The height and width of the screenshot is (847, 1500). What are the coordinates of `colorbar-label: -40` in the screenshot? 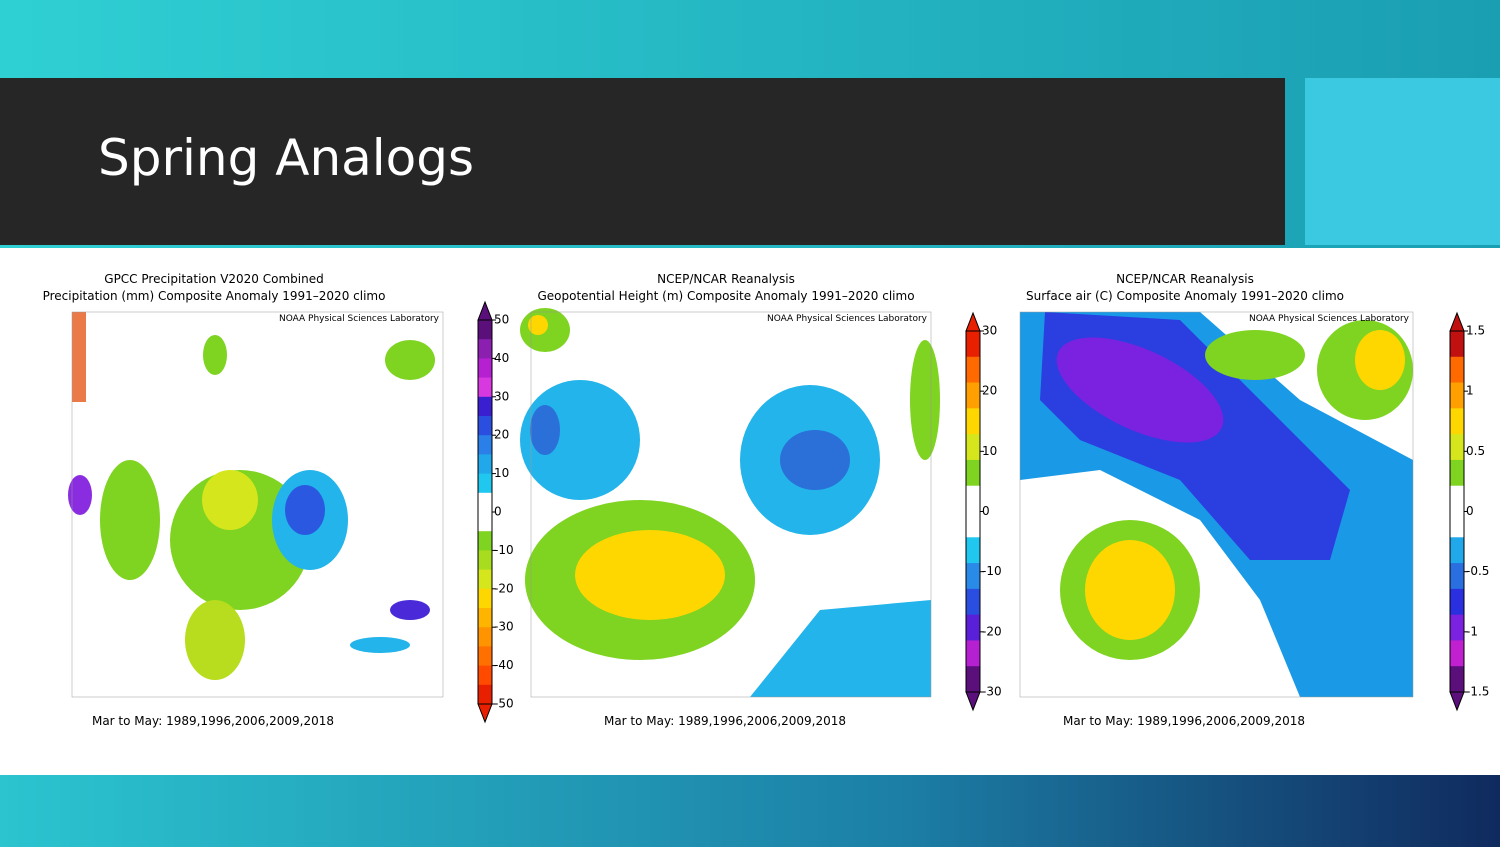 It's located at (504, 665).